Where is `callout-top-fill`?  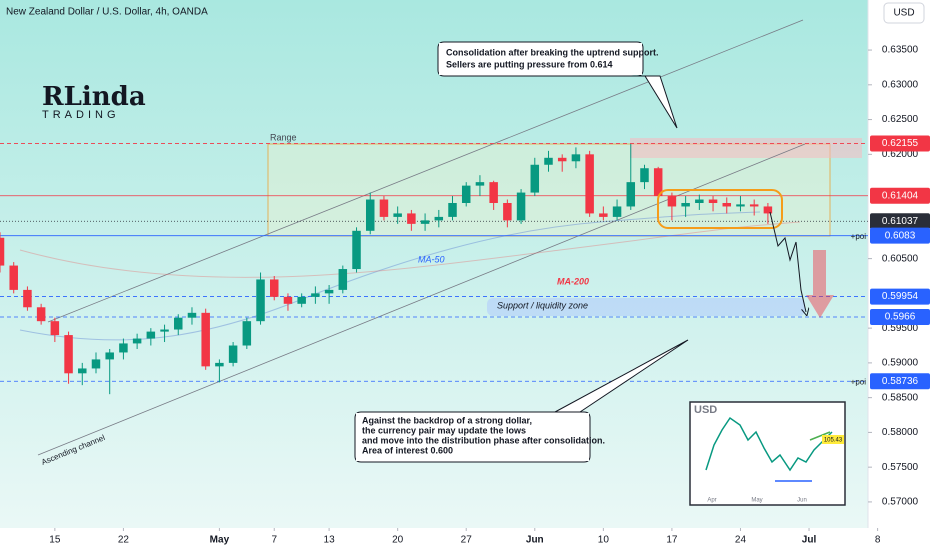 callout-top-fill is located at coordinates (540, 59).